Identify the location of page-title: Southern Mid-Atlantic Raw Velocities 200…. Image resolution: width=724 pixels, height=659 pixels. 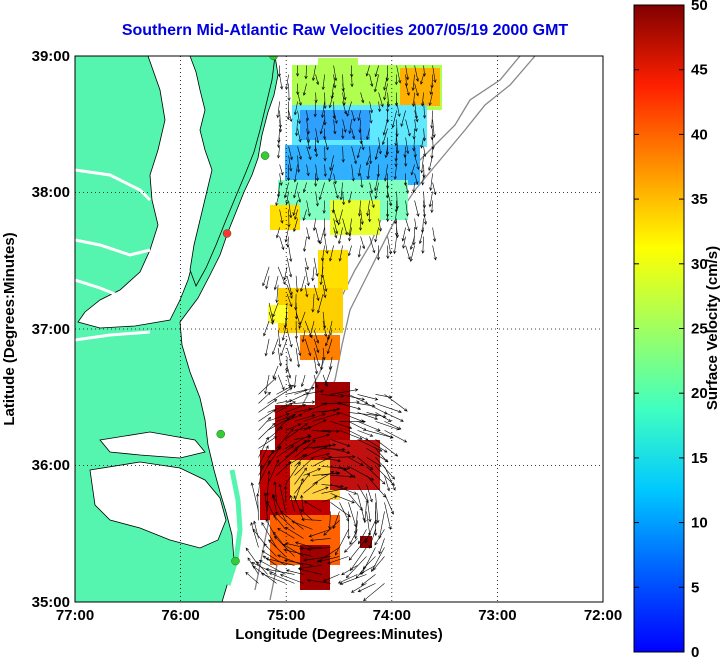
(345, 30).